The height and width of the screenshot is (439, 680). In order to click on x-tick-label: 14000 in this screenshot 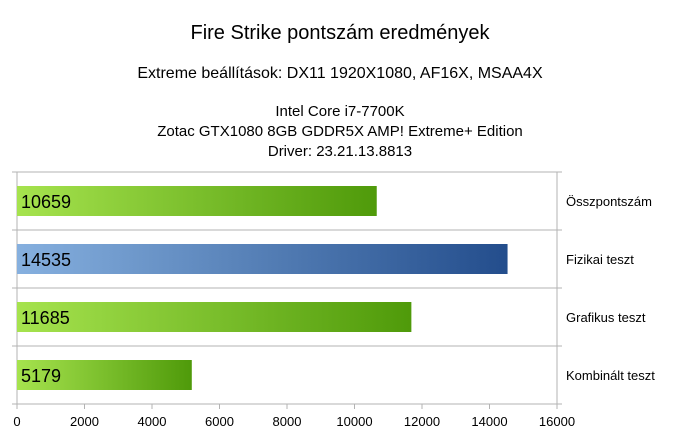, I will do `click(489, 421)`.